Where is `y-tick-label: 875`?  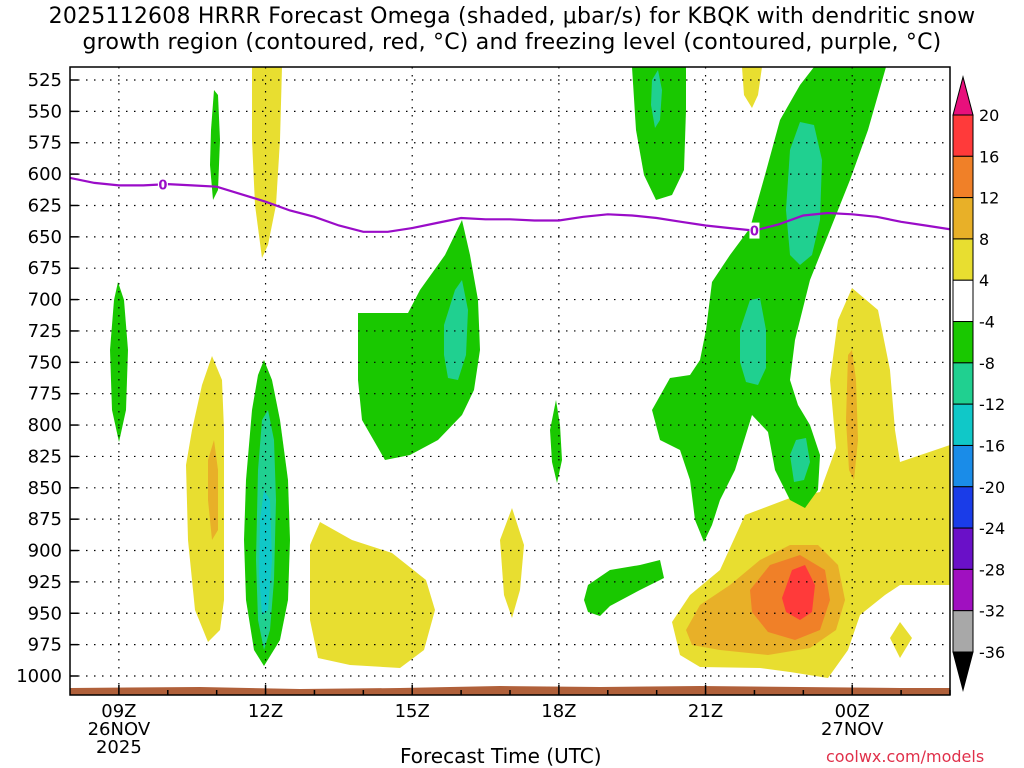 y-tick-label: 875 is located at coordinates (45, 519).